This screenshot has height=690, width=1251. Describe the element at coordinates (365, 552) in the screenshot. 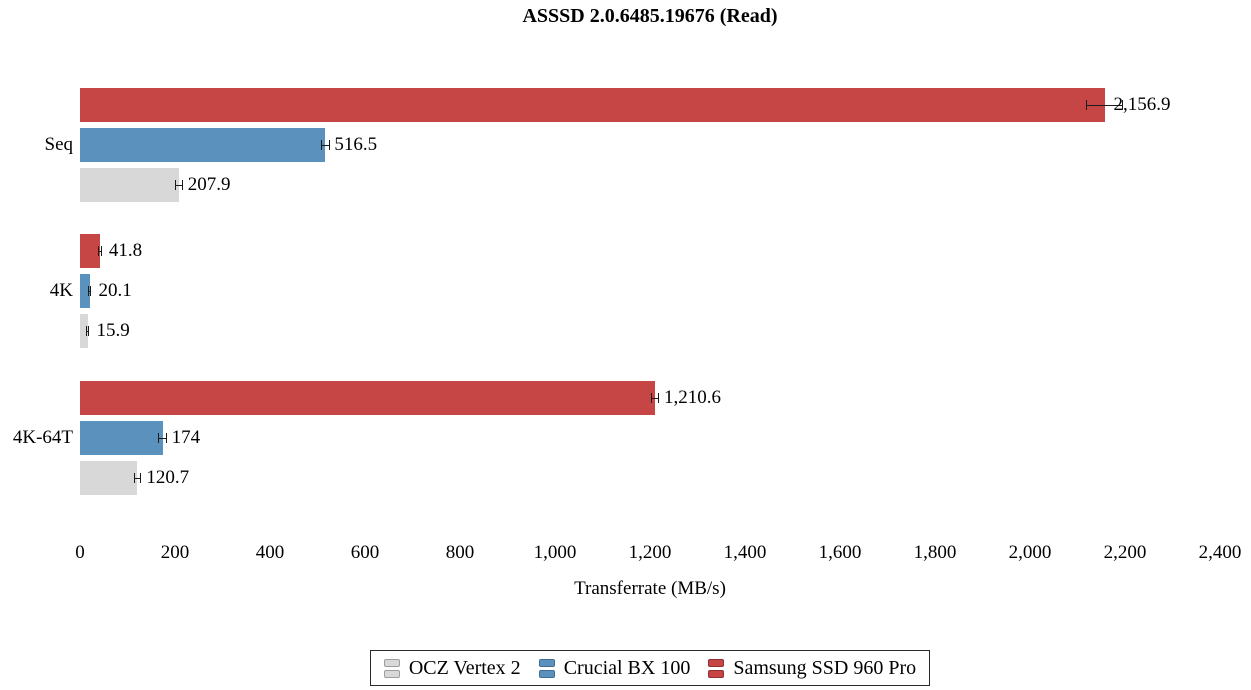

I see `x-tick-label-600: 600` at that location.